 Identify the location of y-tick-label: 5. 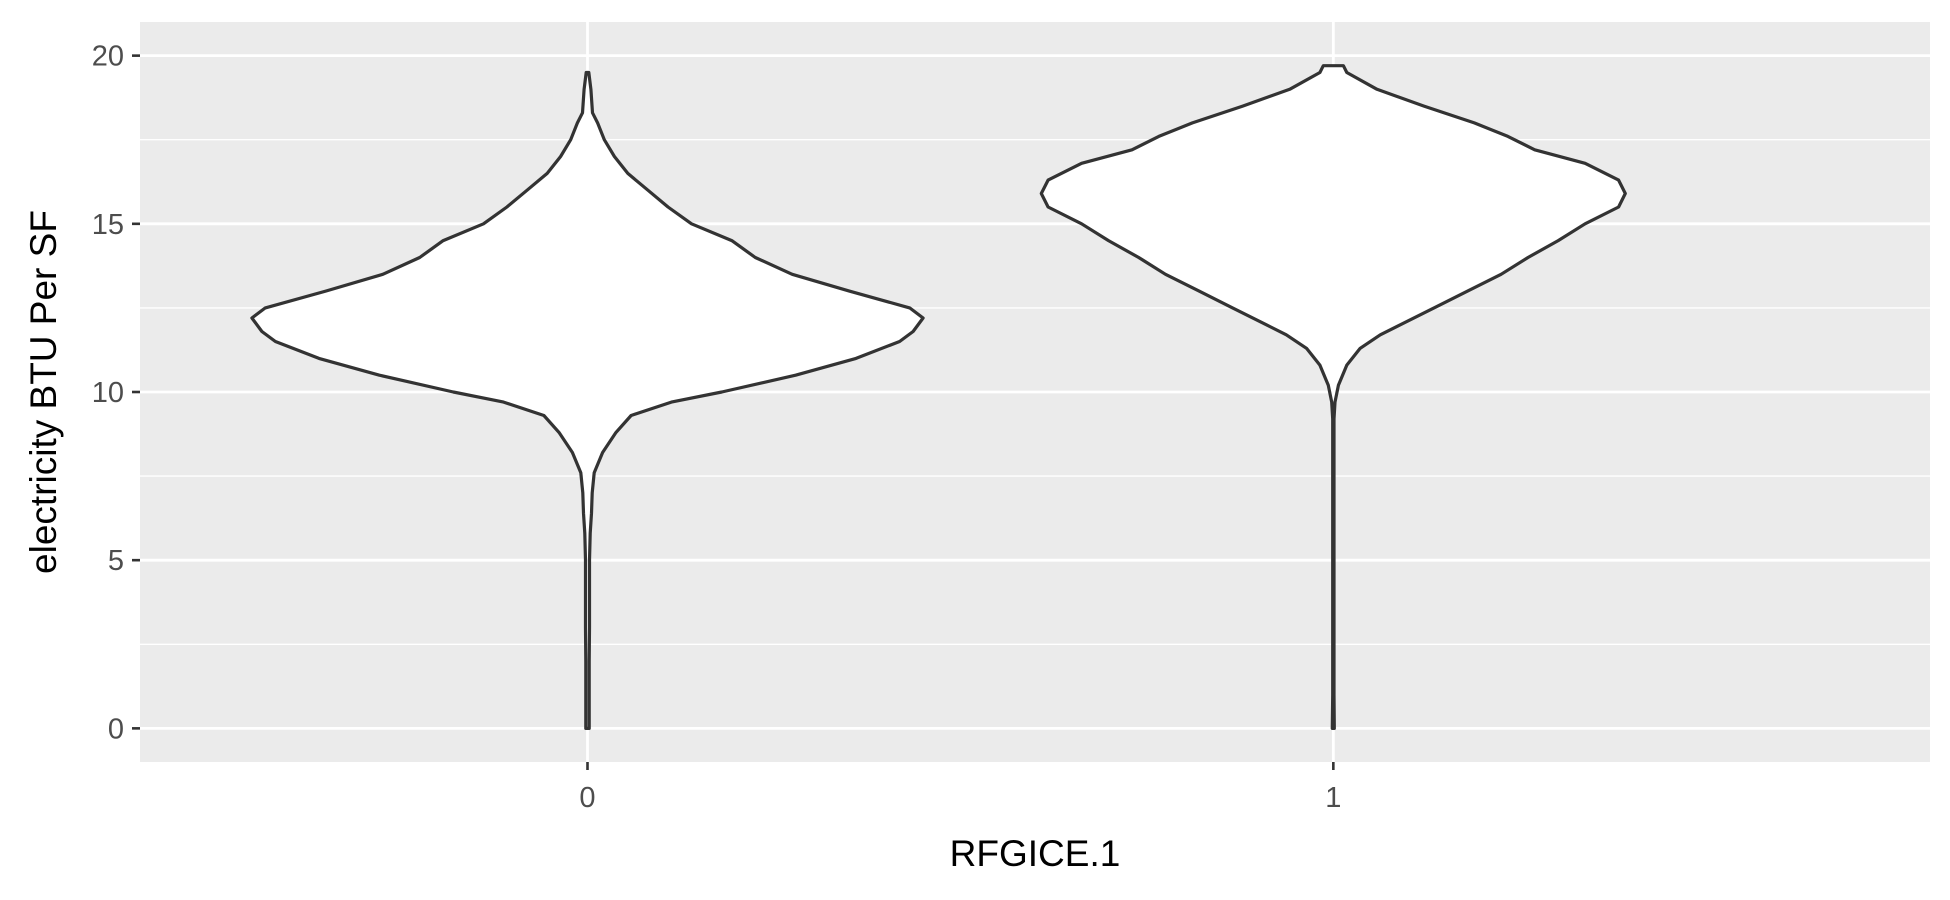
(116, 561).